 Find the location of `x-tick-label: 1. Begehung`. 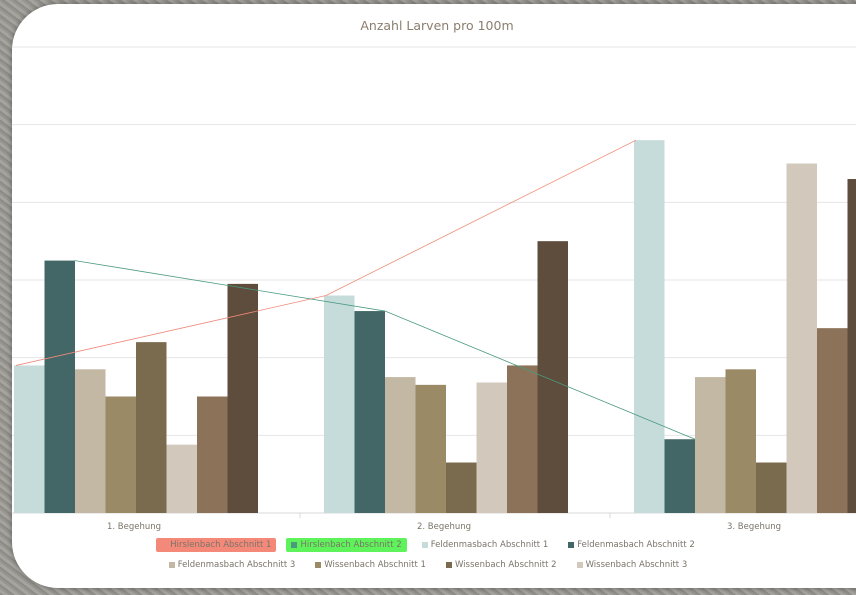

x-tick-label: 1. Begehung is located at coordinates (134, 527).